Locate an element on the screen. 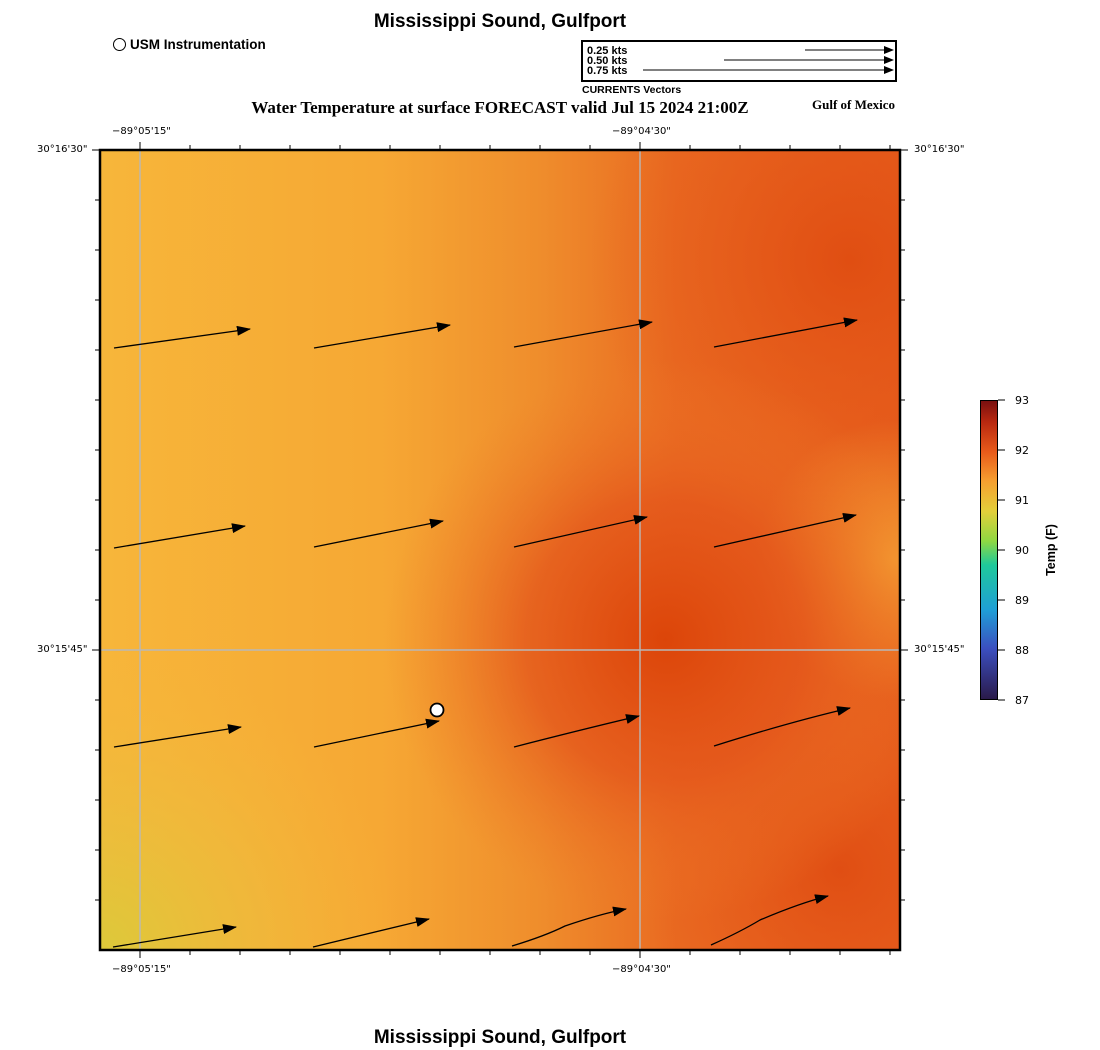 The image size is (1100, 1050). colorbar-tick-92: 92 is located at coordinates (1022, 450).